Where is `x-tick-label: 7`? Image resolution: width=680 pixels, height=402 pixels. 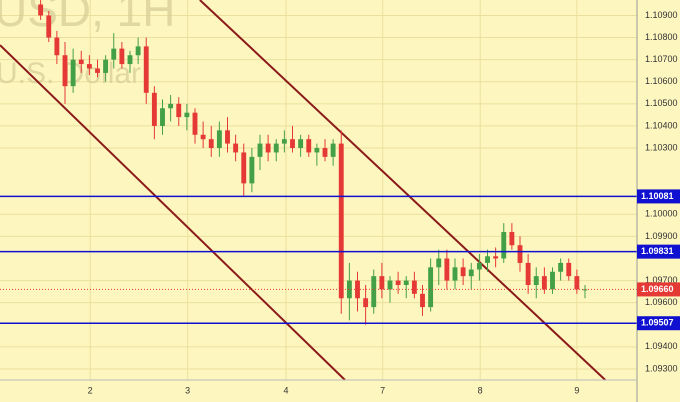
x-tick-label: 7 is located at coordinates (382, 390).